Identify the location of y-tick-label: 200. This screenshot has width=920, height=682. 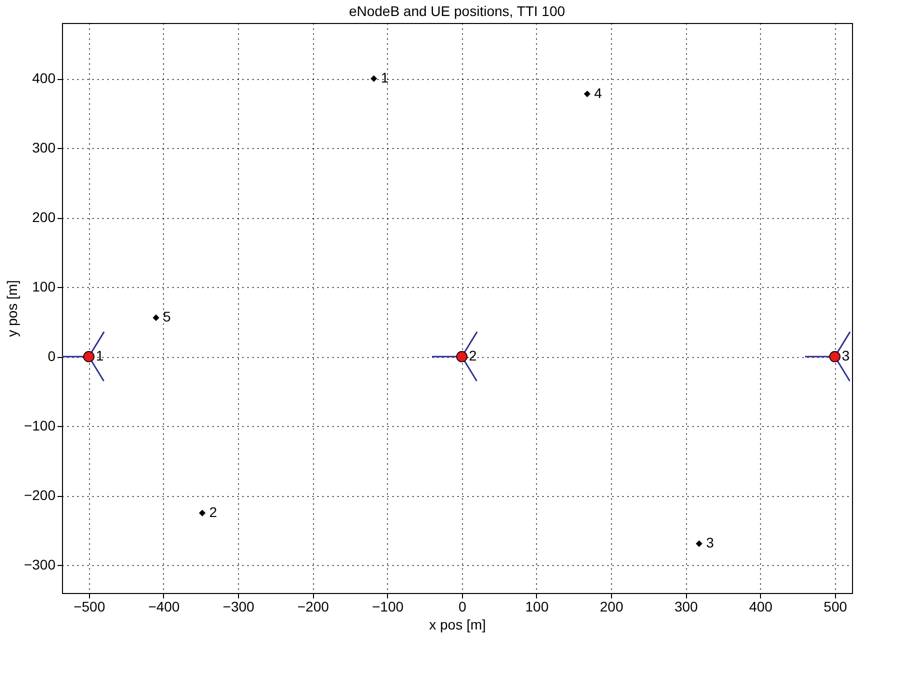
(44, 217).